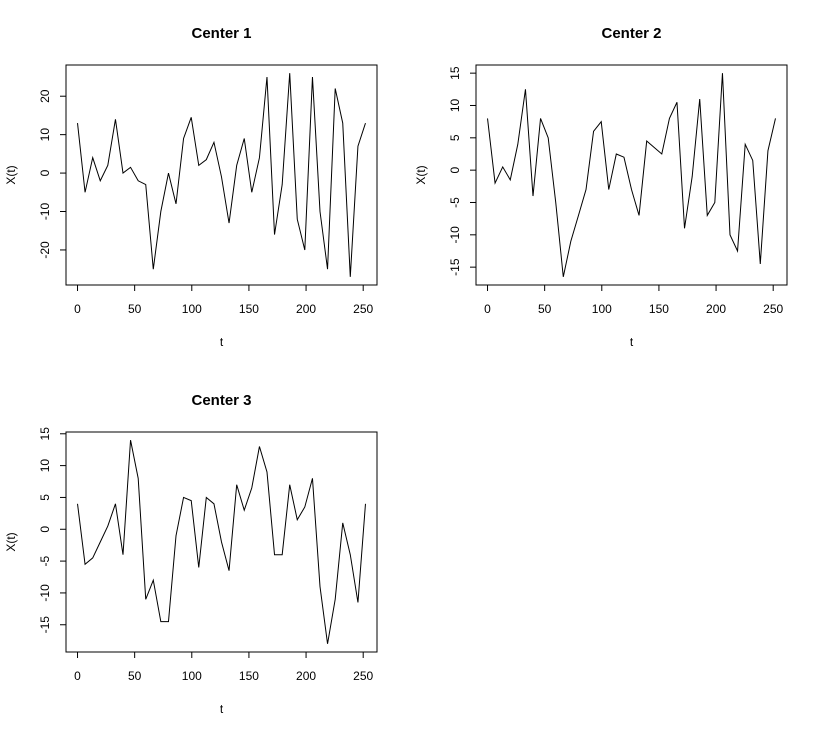 Image resolution: width=821 pixels, height=734 pixels. What do you see at coordinates (221, 400) in the screenshot?
I see `chart-title: Center 3` at bounding box center [221, 400].